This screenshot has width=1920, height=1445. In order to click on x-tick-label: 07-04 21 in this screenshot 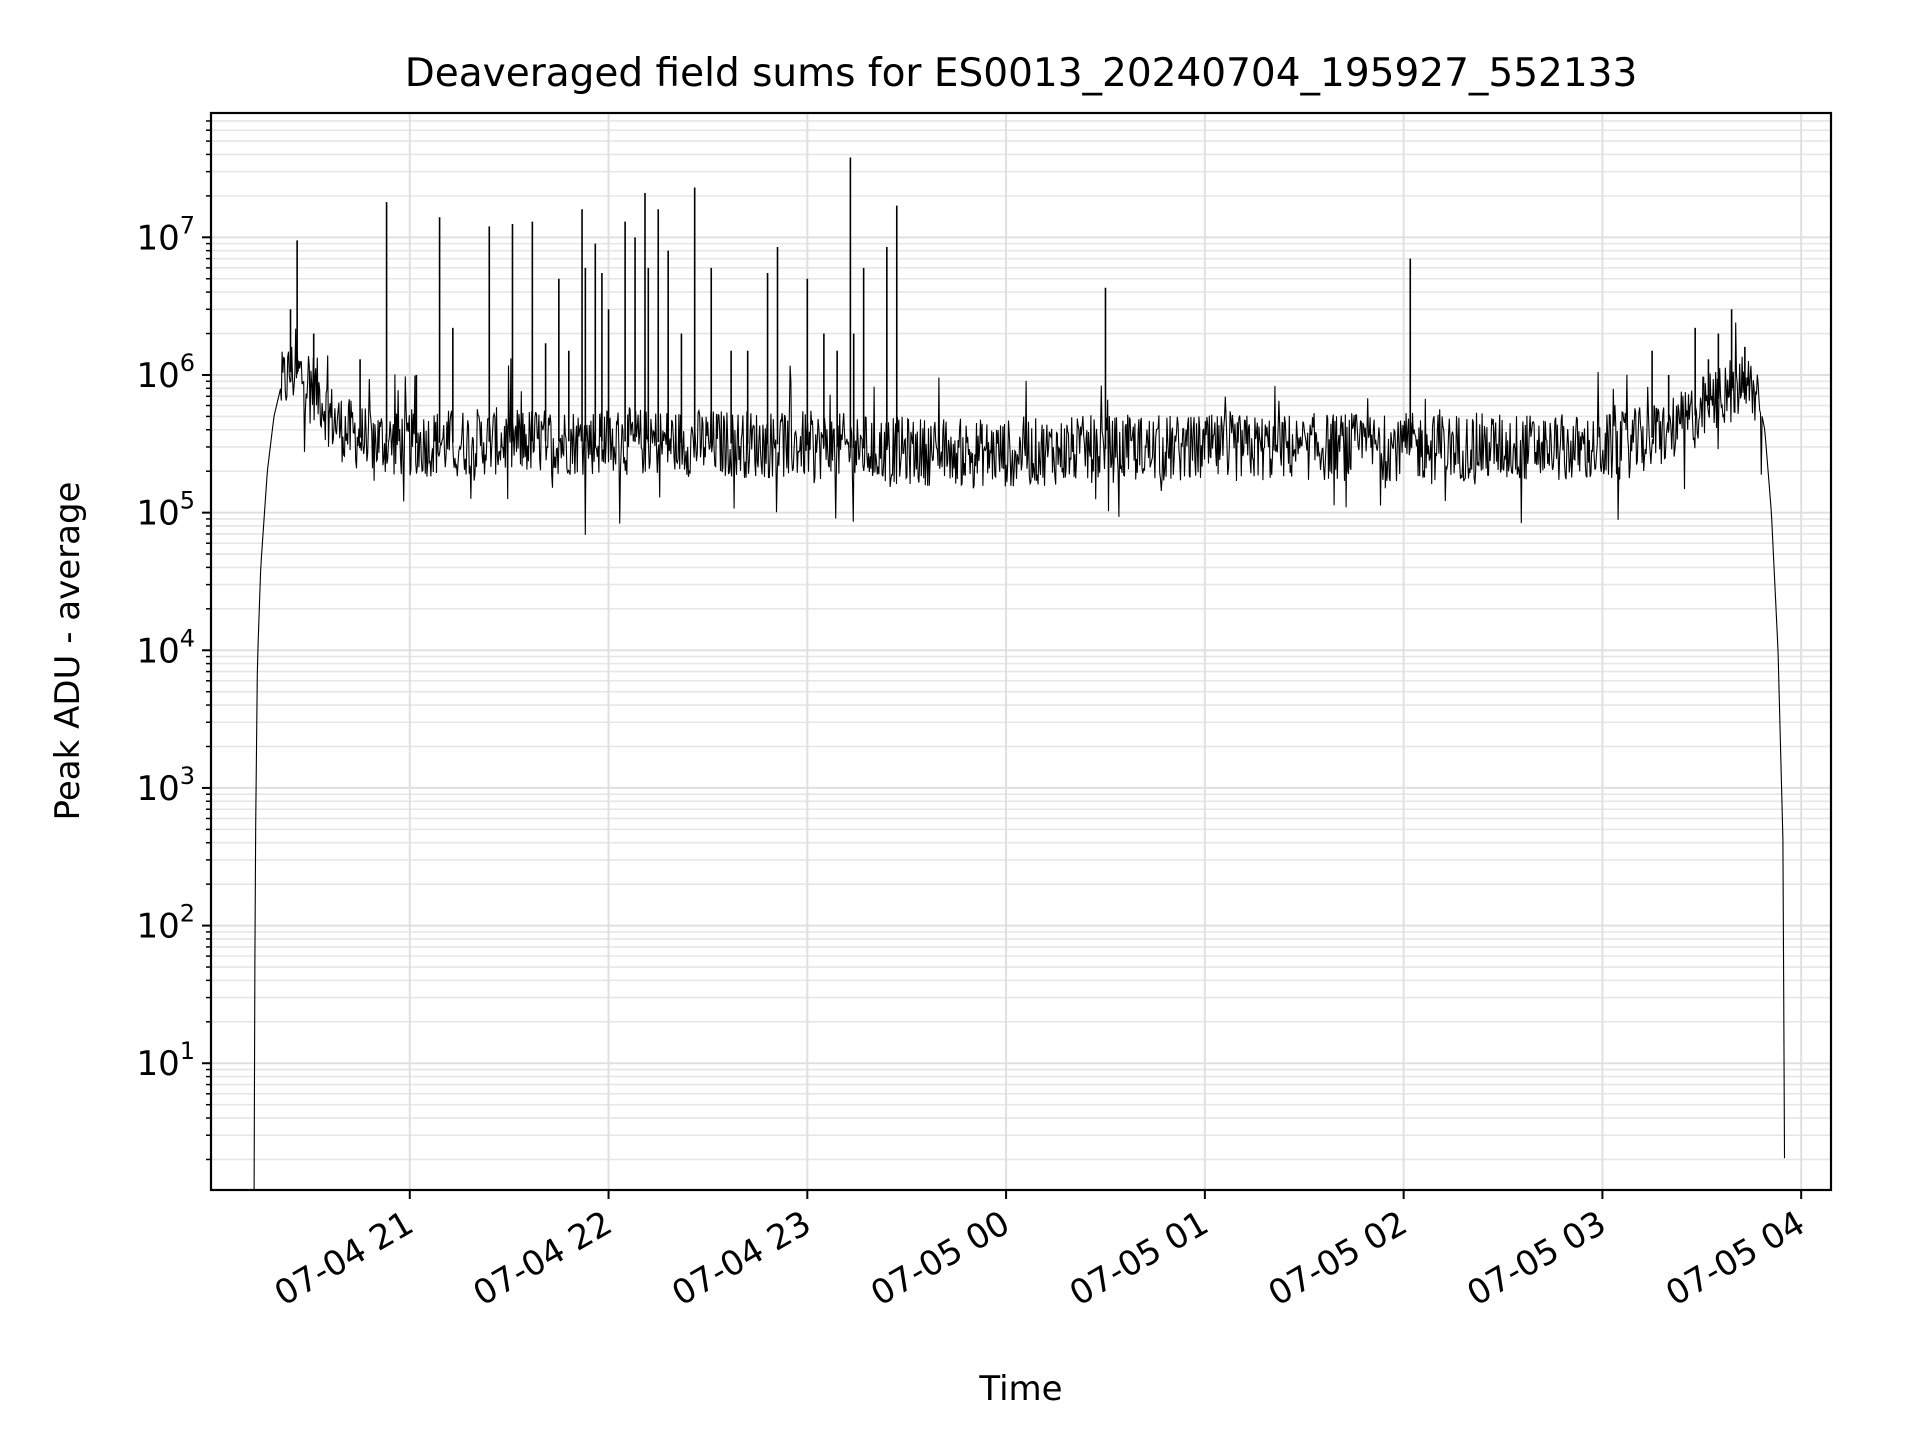, I will do `click(344, 1258)`.